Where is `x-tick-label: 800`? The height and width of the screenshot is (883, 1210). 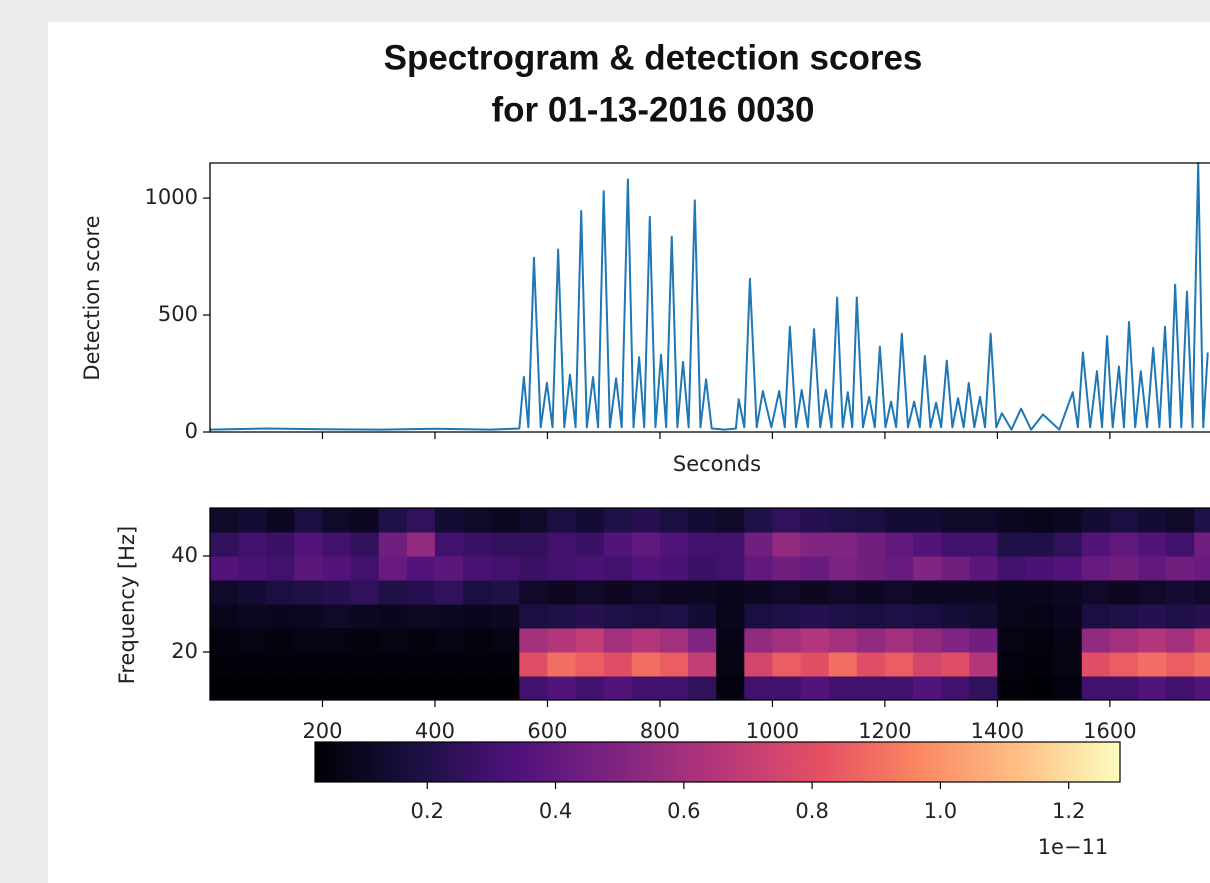
x-tick-label: 800 is located at coordinates (660, 731).